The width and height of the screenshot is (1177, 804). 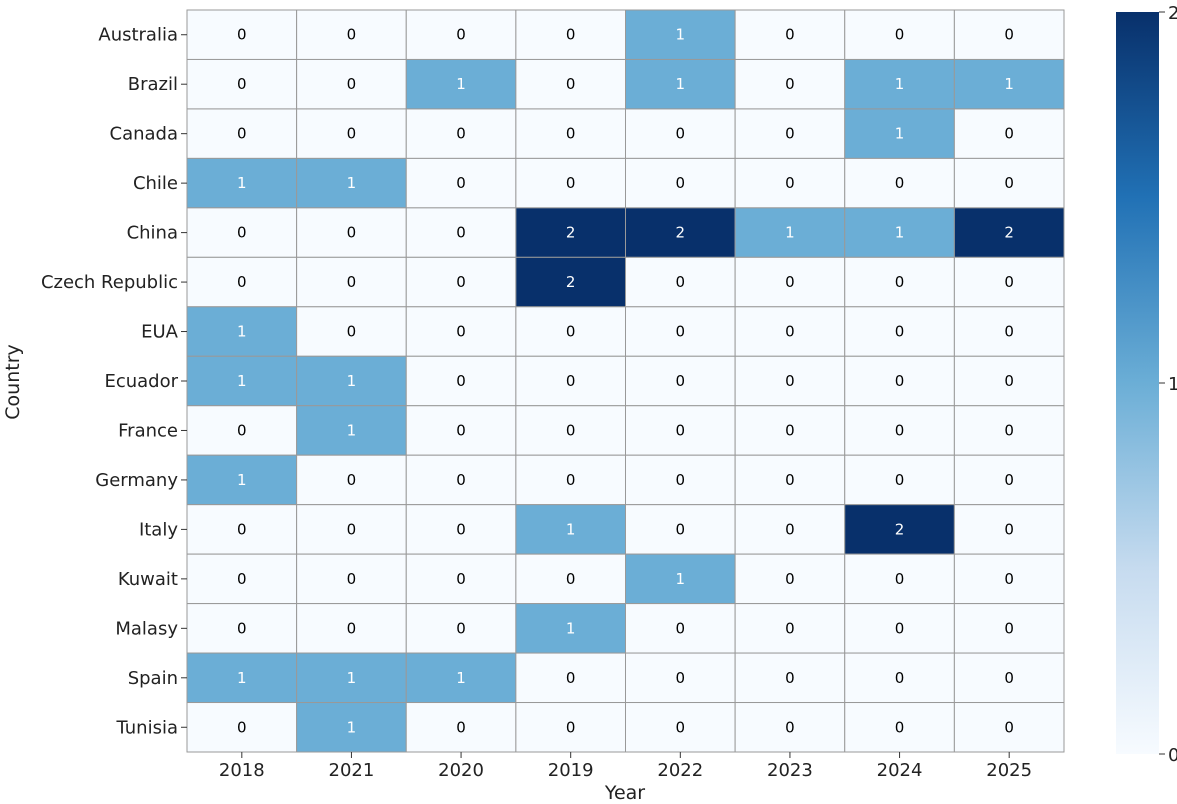 What do you see at coordinates (461, 770) in the screenshot?
I see `x-tick-label: 2020` at bounding box center [461, 770].